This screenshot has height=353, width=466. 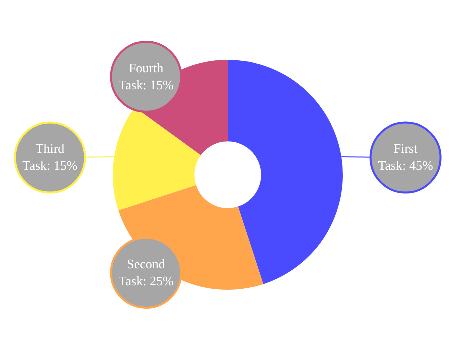 What do you see at coordinates (50, 157) in the screenshot?
I see `slice-label: Third Task: 15%` at bounding box center [50, 157].